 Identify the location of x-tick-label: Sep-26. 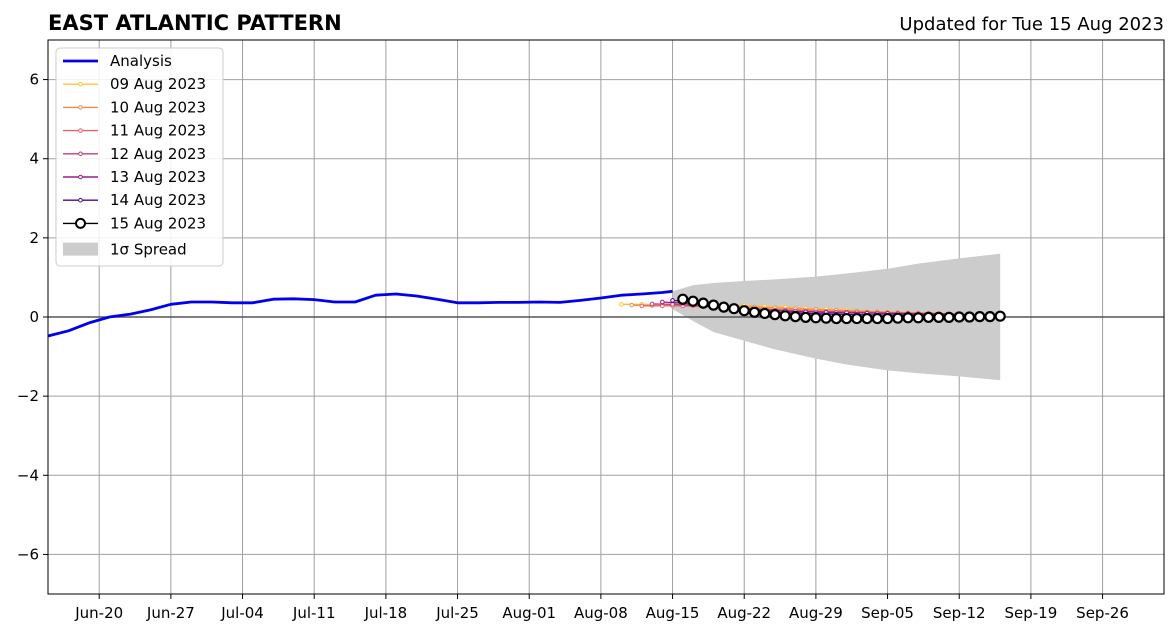
(1102, 613).